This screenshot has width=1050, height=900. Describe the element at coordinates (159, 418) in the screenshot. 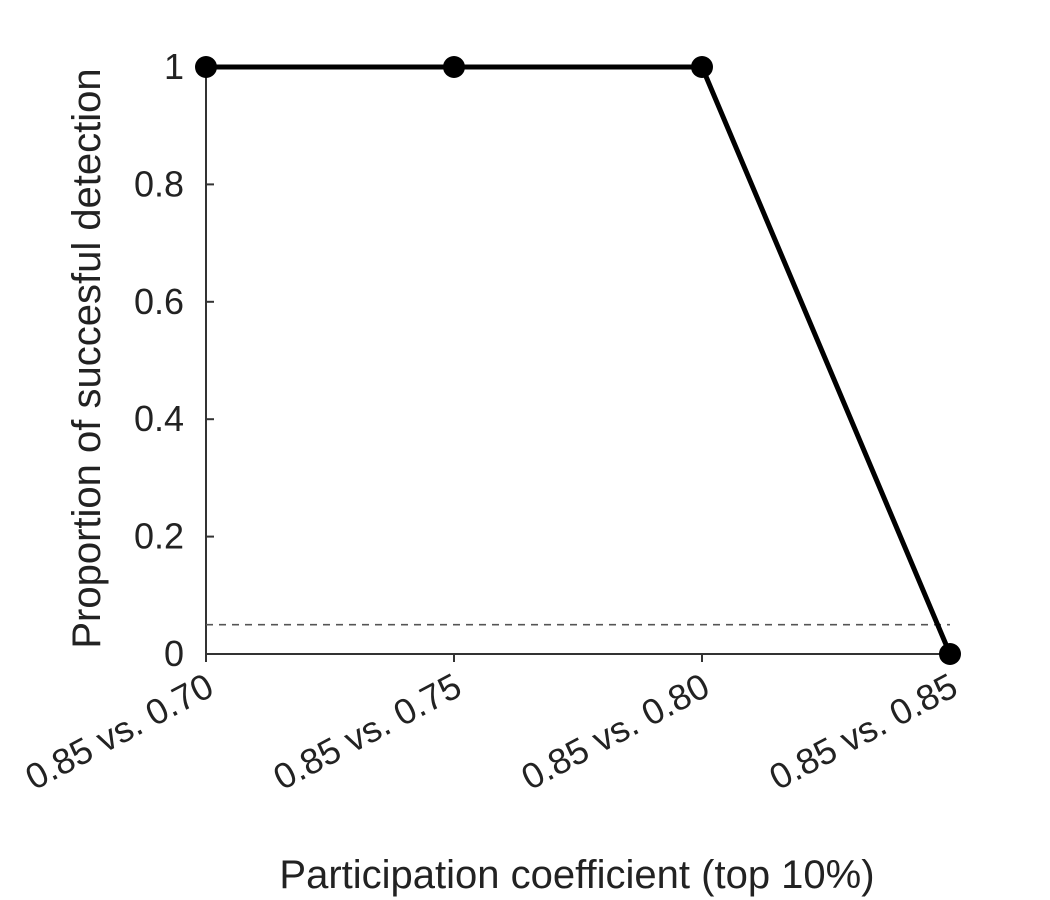

I see `y-tick-label: 0.4` at that location.